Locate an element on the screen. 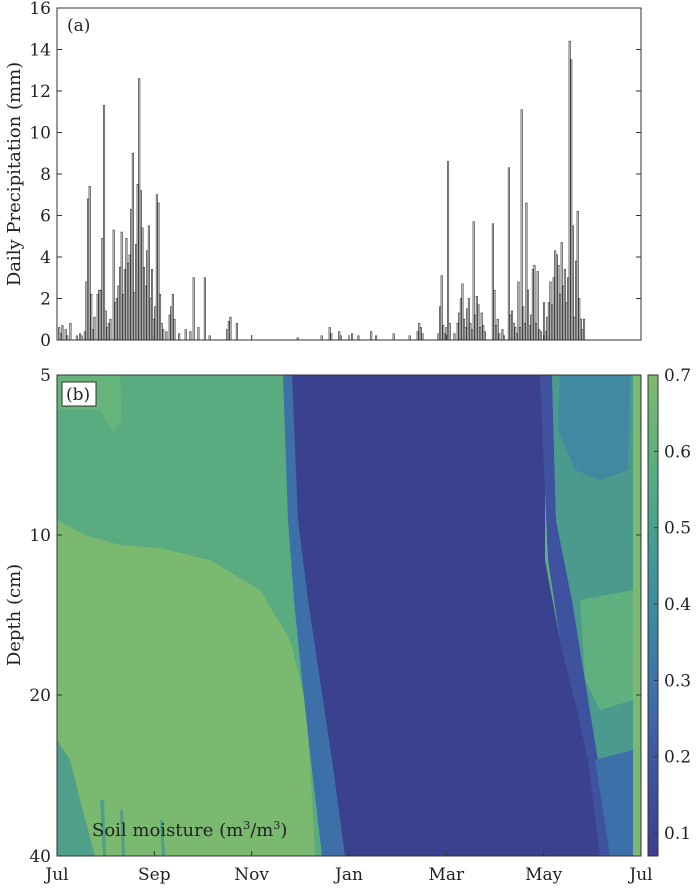  panel-b-y-tick-label: 40 is located at coordinates (40, 857).